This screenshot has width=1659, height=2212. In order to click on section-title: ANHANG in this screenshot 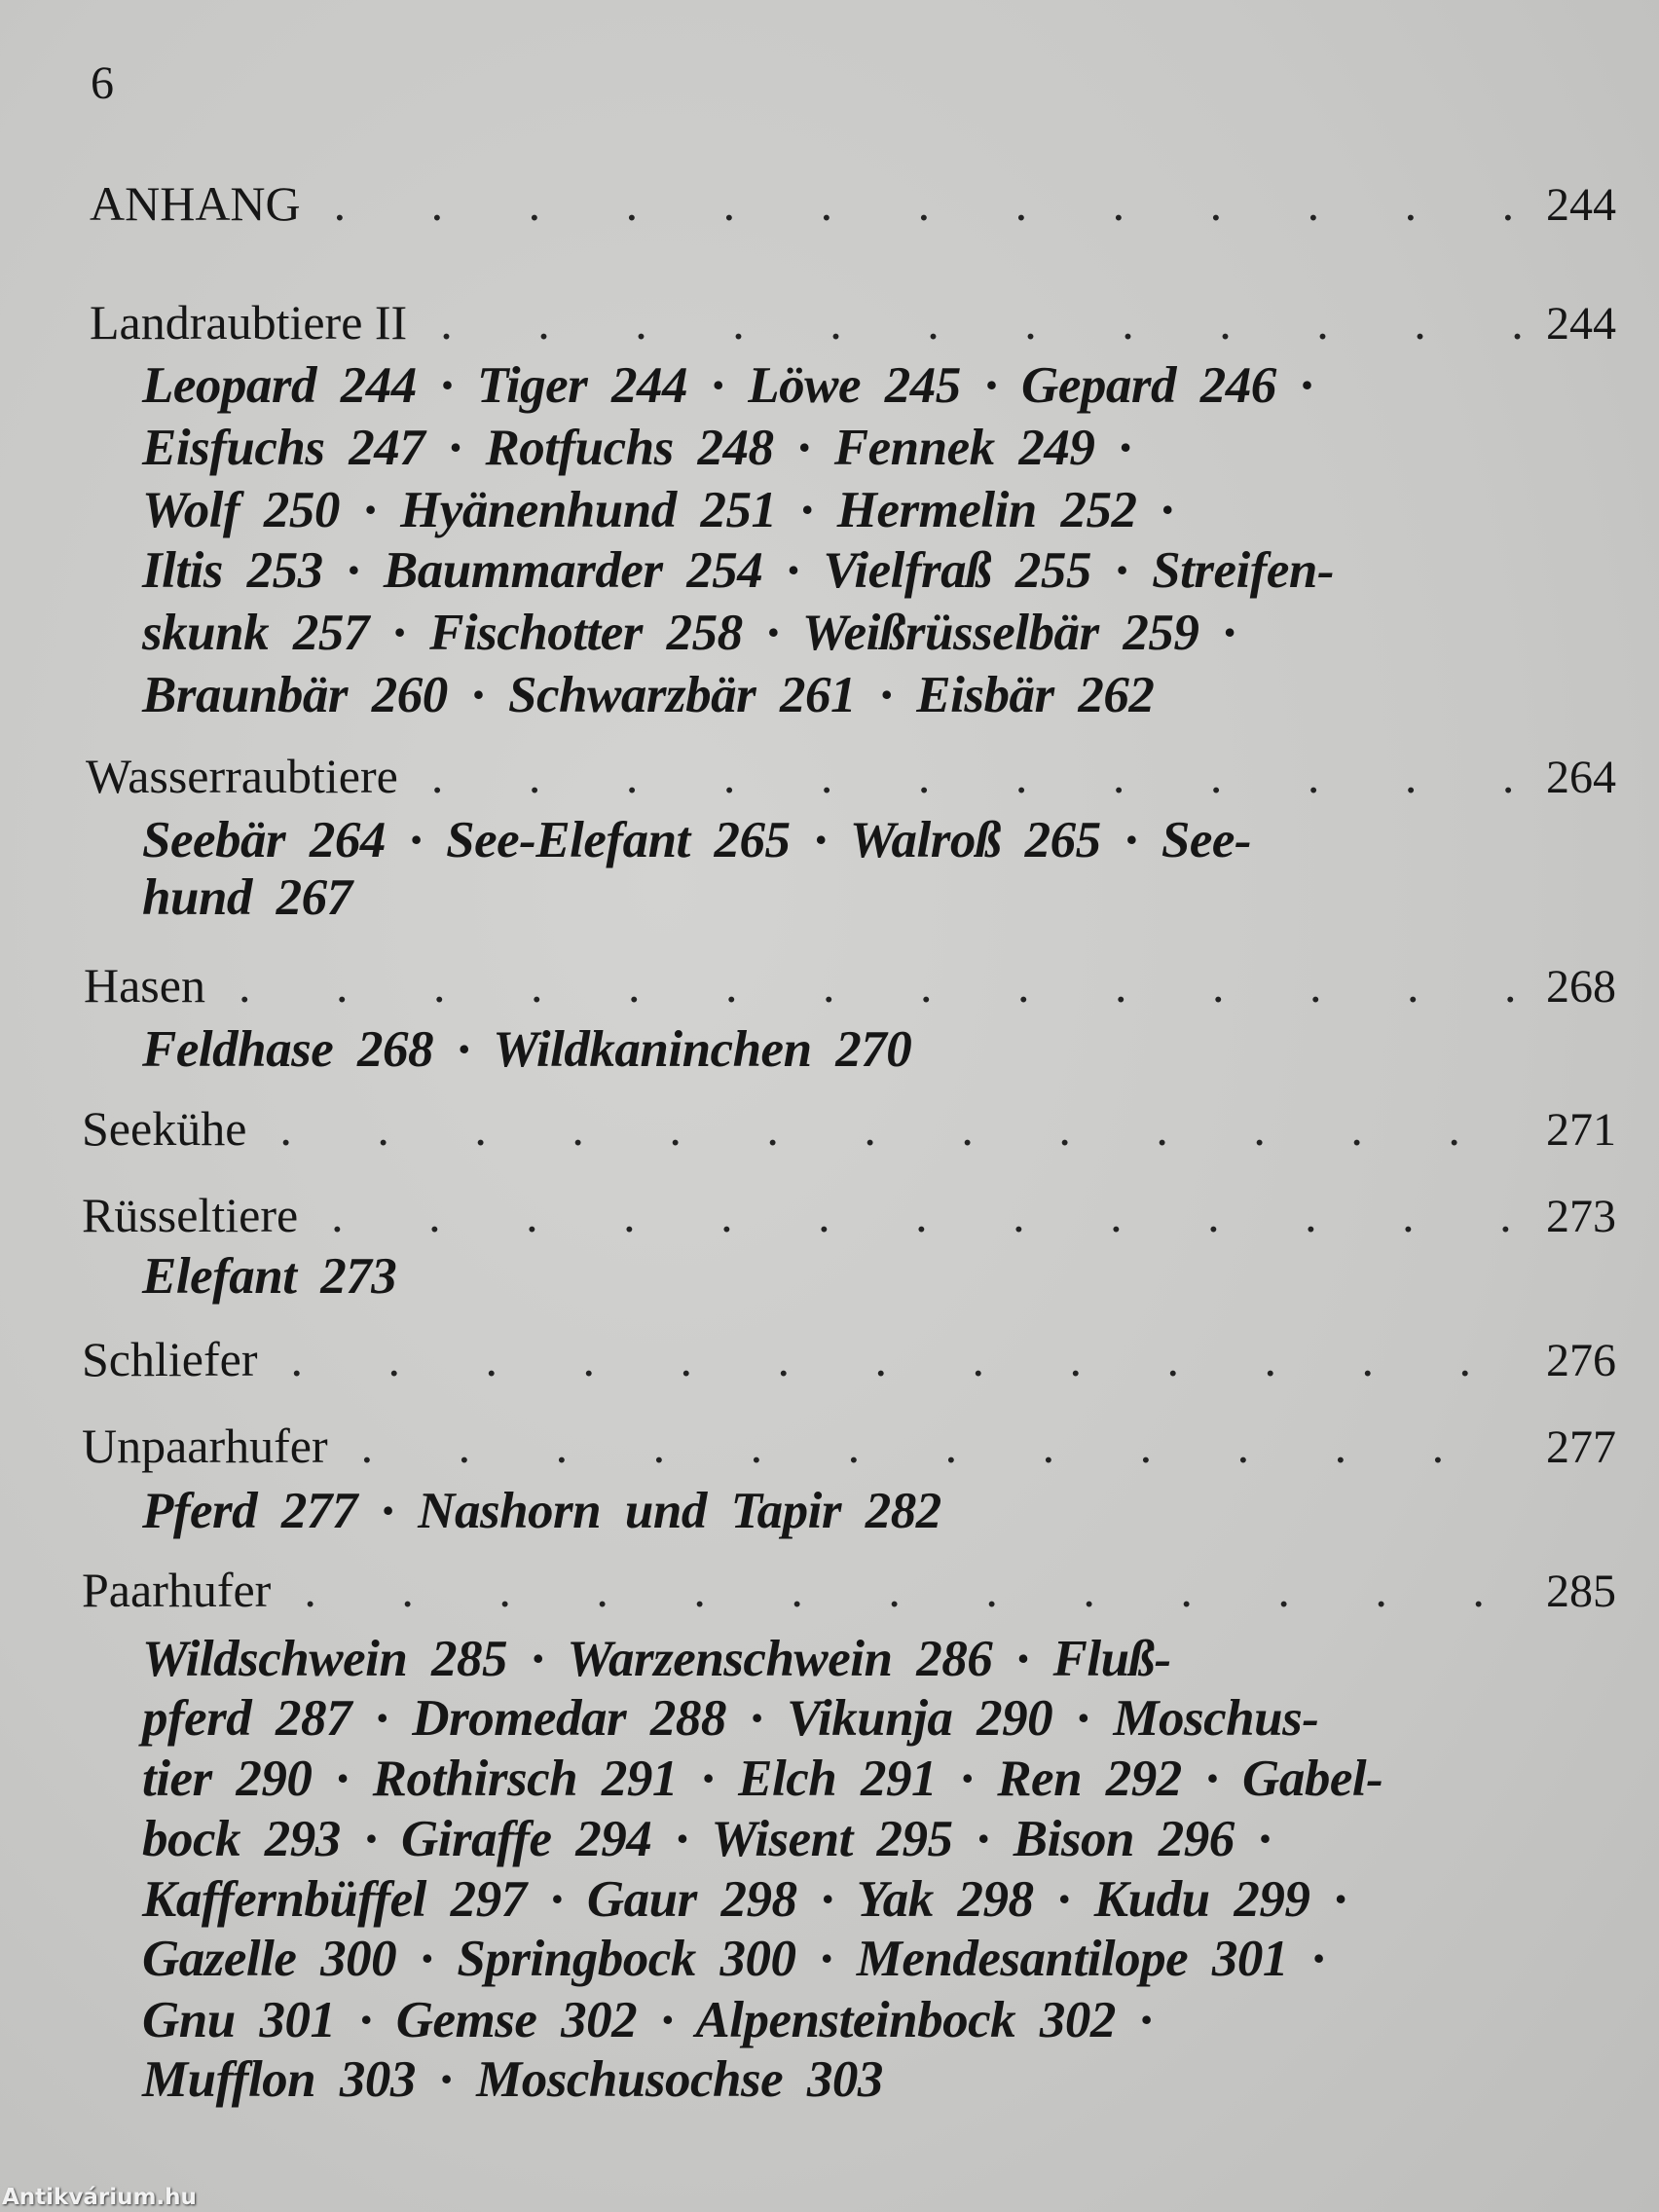, I will do `click(195, 203)`.